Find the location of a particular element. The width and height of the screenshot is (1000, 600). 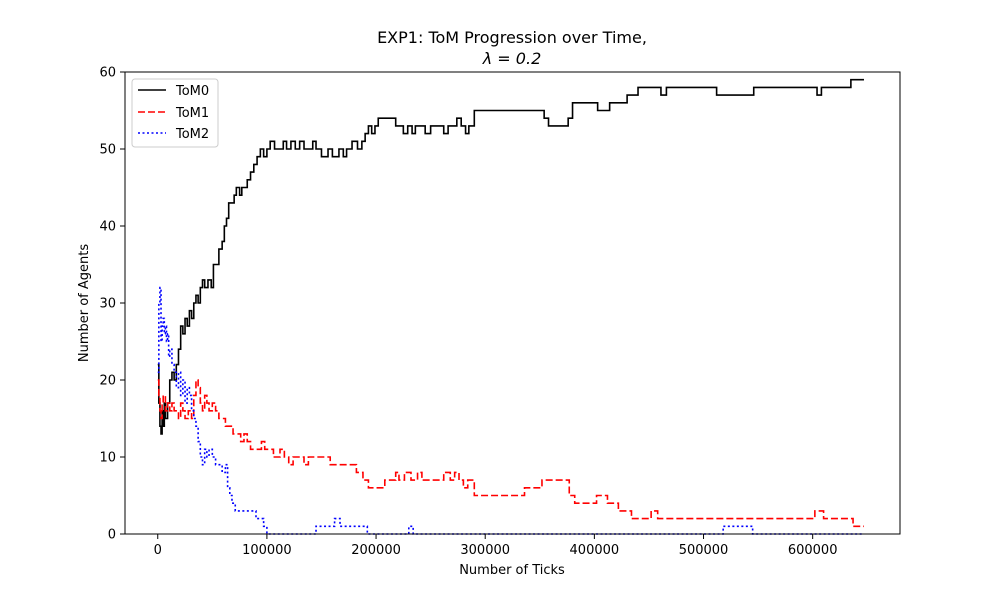

legend-box is located at coordinates (175, 113).